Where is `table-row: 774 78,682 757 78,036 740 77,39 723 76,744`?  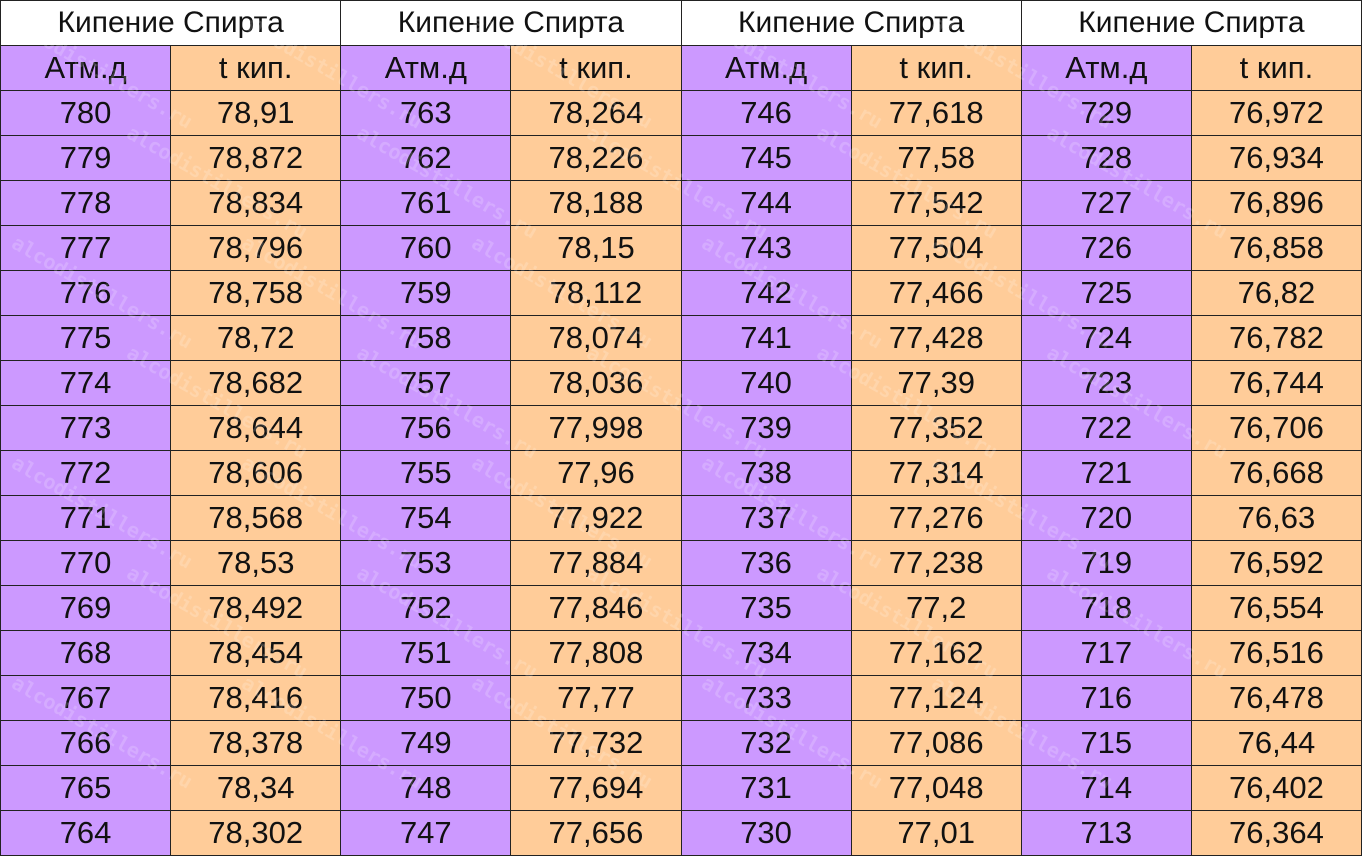
table-row: 774 78,682 757 78,036 740 77,39 723 76,744 is located at coordinates (681, 383).